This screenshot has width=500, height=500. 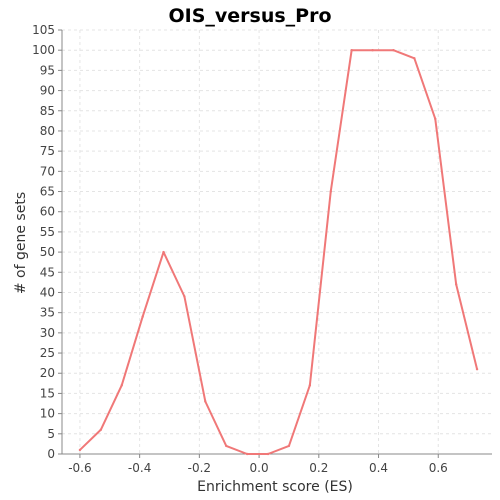 What do you see at coordinates (79, 468) in the screenshot?
I see `x-tick-label: -0.6` at bounding box center [79, 468].